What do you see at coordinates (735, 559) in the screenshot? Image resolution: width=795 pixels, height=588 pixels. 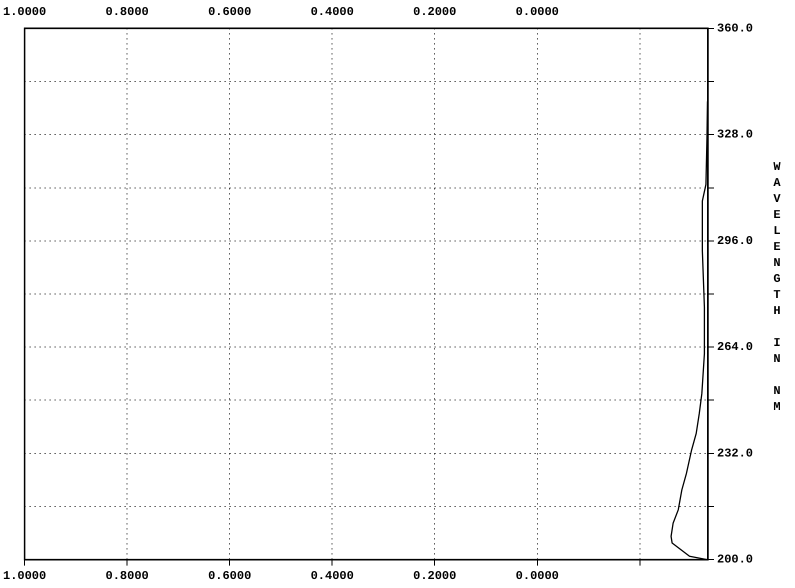 I see `y-tick-label: 200.0` at bounding box center [735, 559].